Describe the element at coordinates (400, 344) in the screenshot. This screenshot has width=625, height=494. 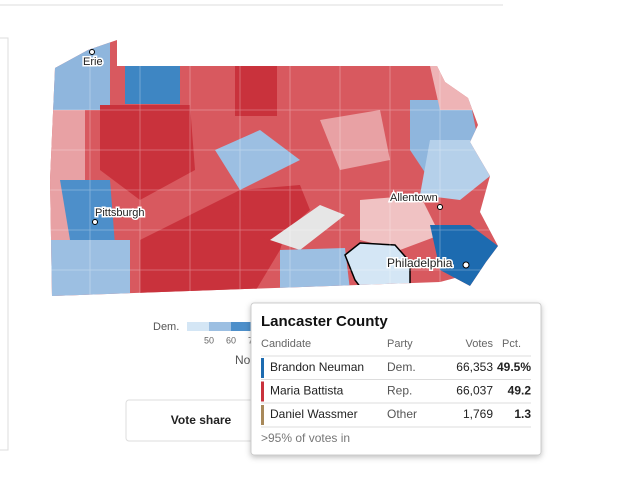
I see `column-header: Party` at that location.